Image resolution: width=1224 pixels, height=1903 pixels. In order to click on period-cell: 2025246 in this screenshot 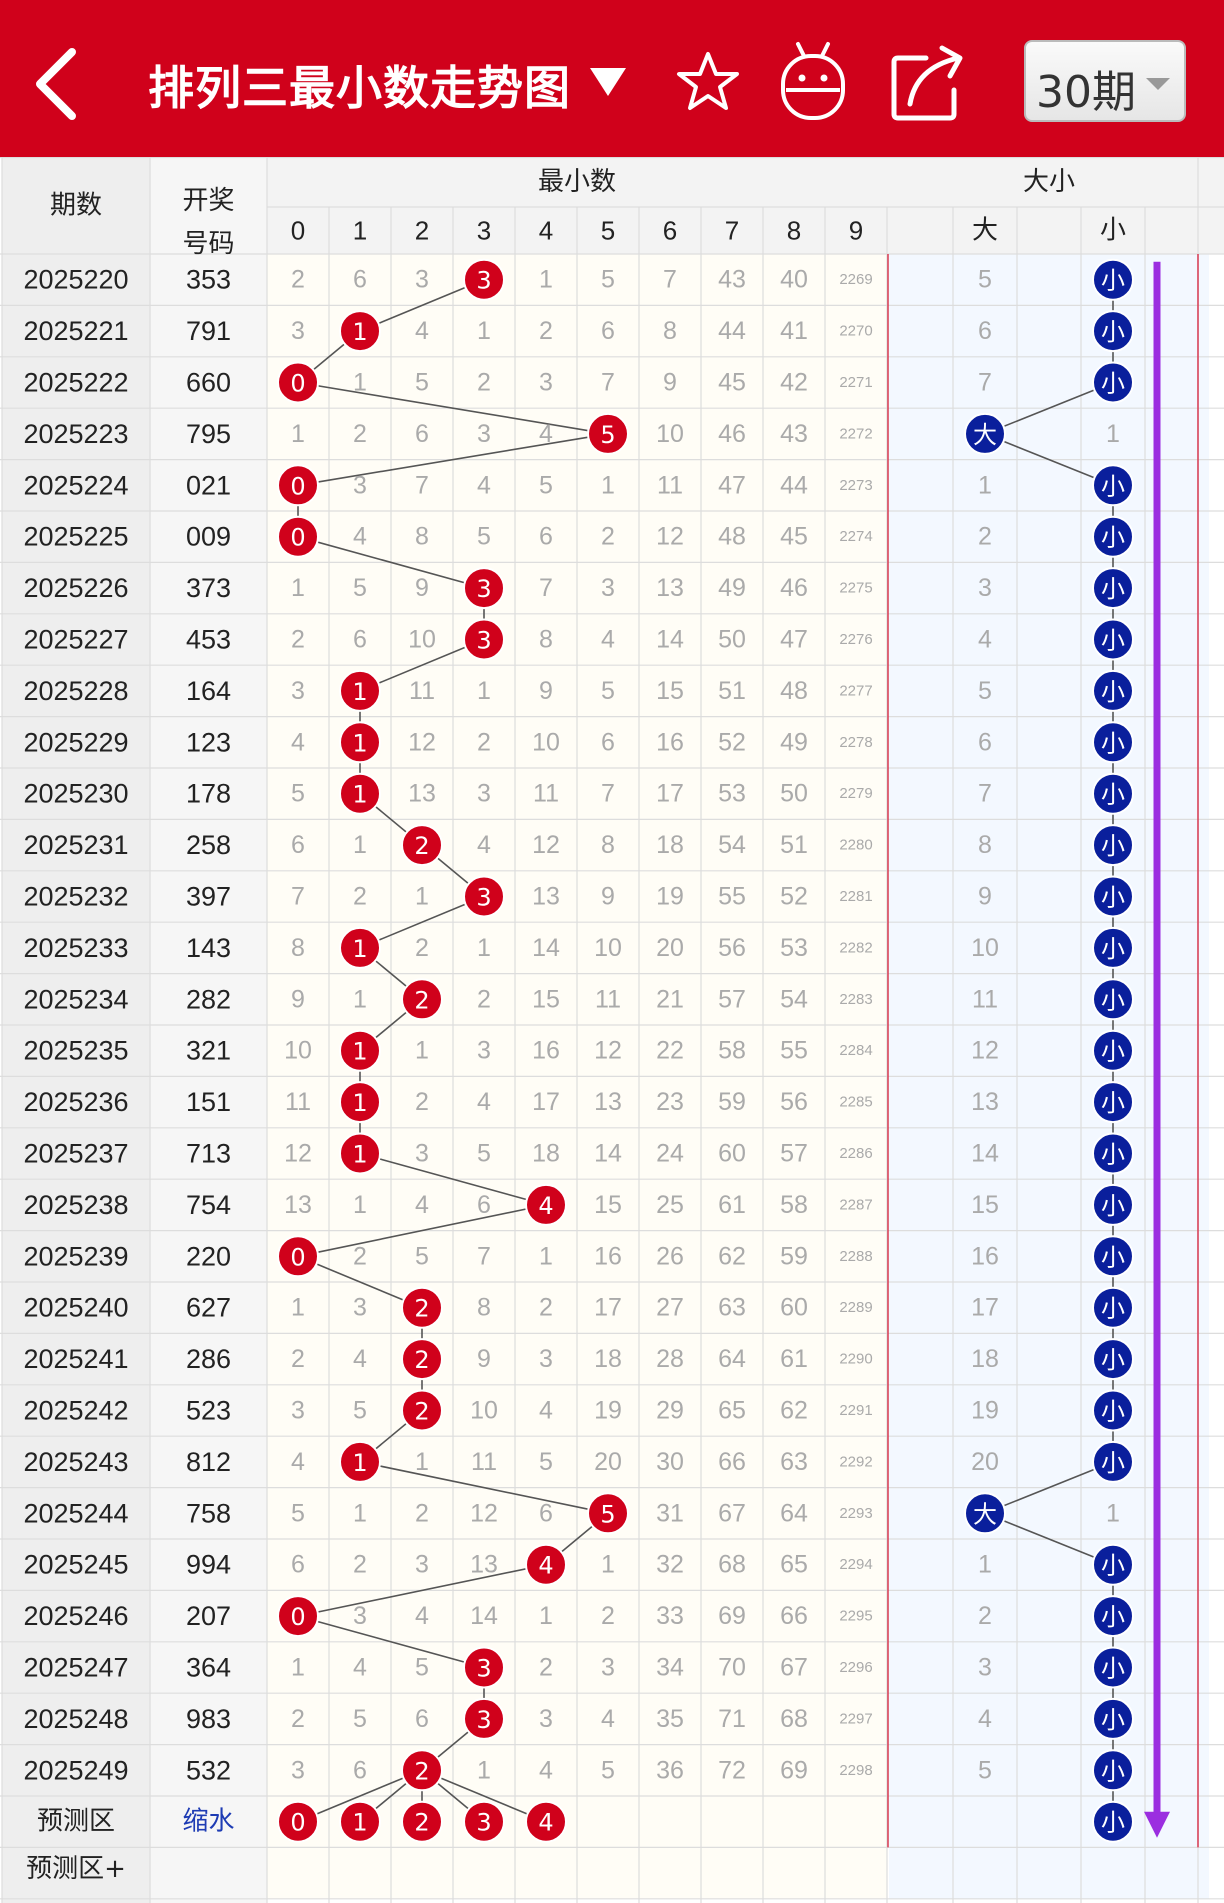, I will do `click(75, 1616)`.